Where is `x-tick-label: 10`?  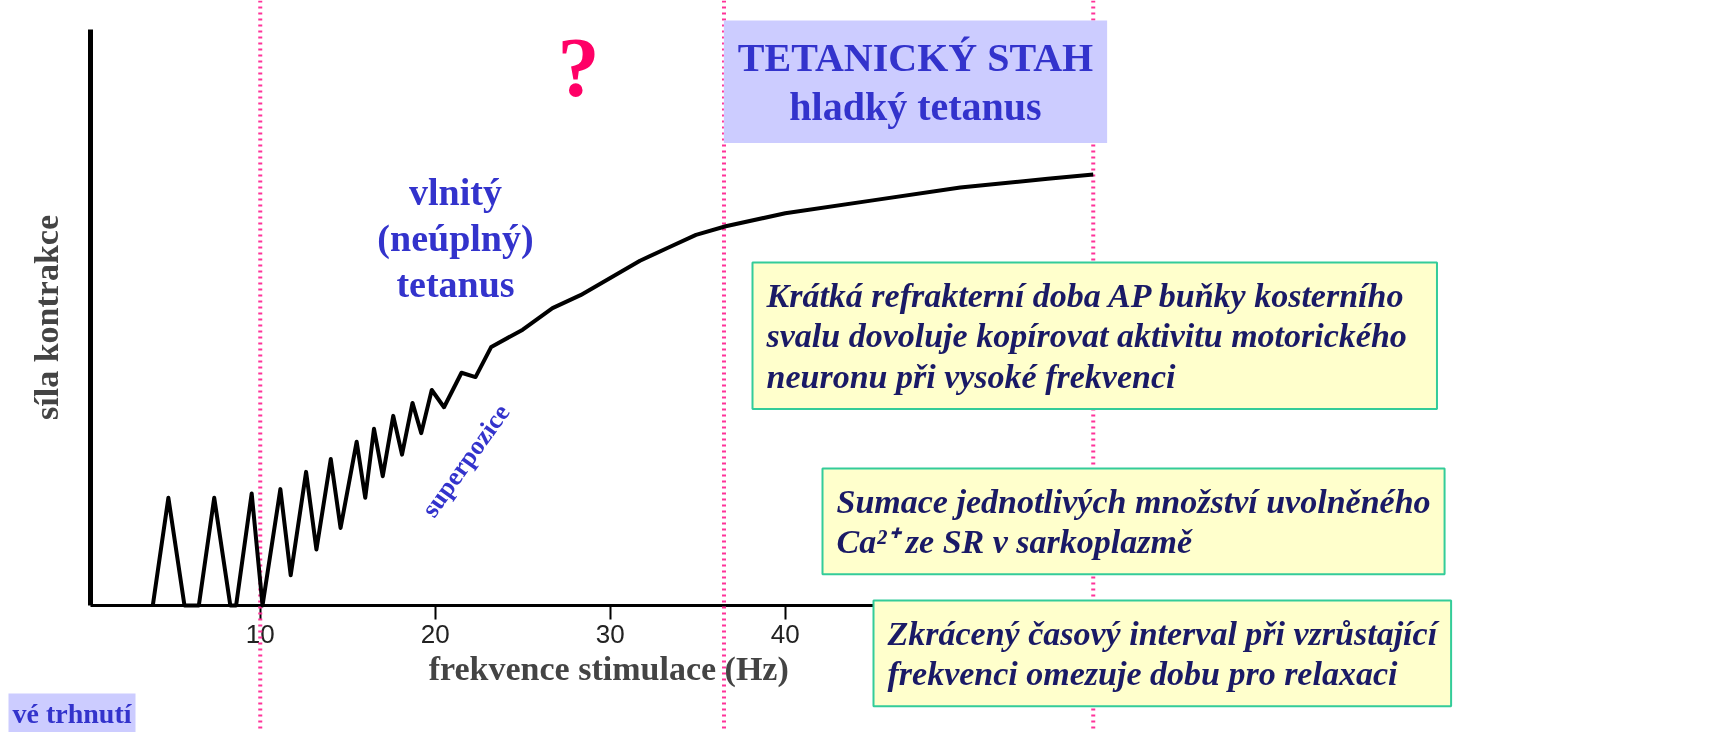
x-tick-label: 10 is located at coordinates (260, 633).